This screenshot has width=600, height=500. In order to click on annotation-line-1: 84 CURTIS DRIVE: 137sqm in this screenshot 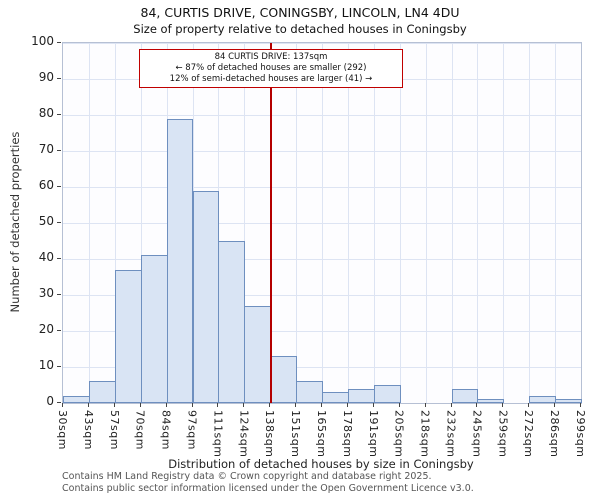, I will do `click(271, 57)`.